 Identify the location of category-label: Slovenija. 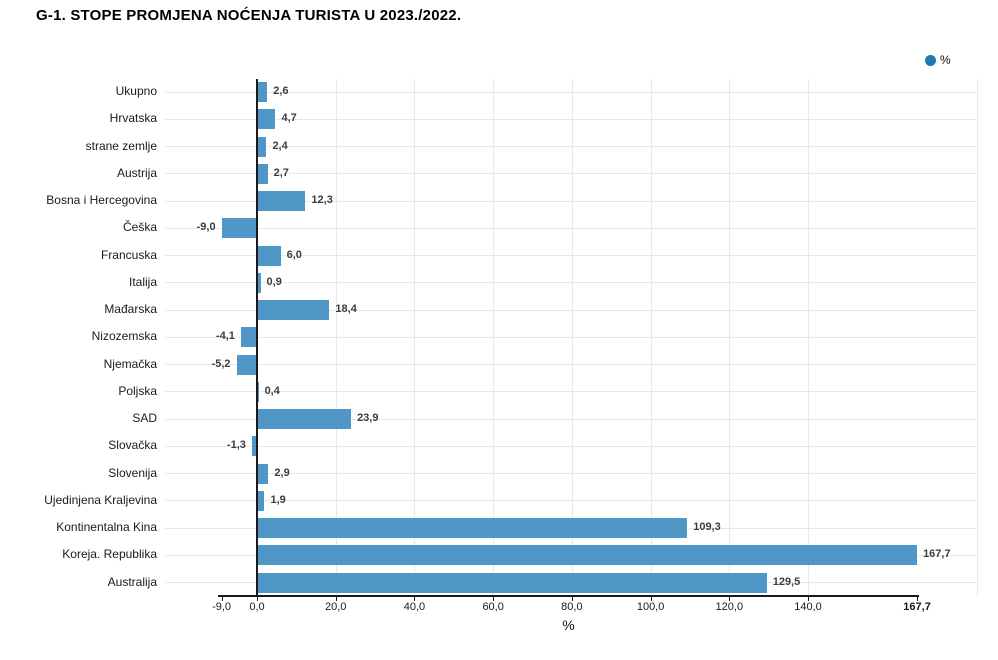
(132, 472).